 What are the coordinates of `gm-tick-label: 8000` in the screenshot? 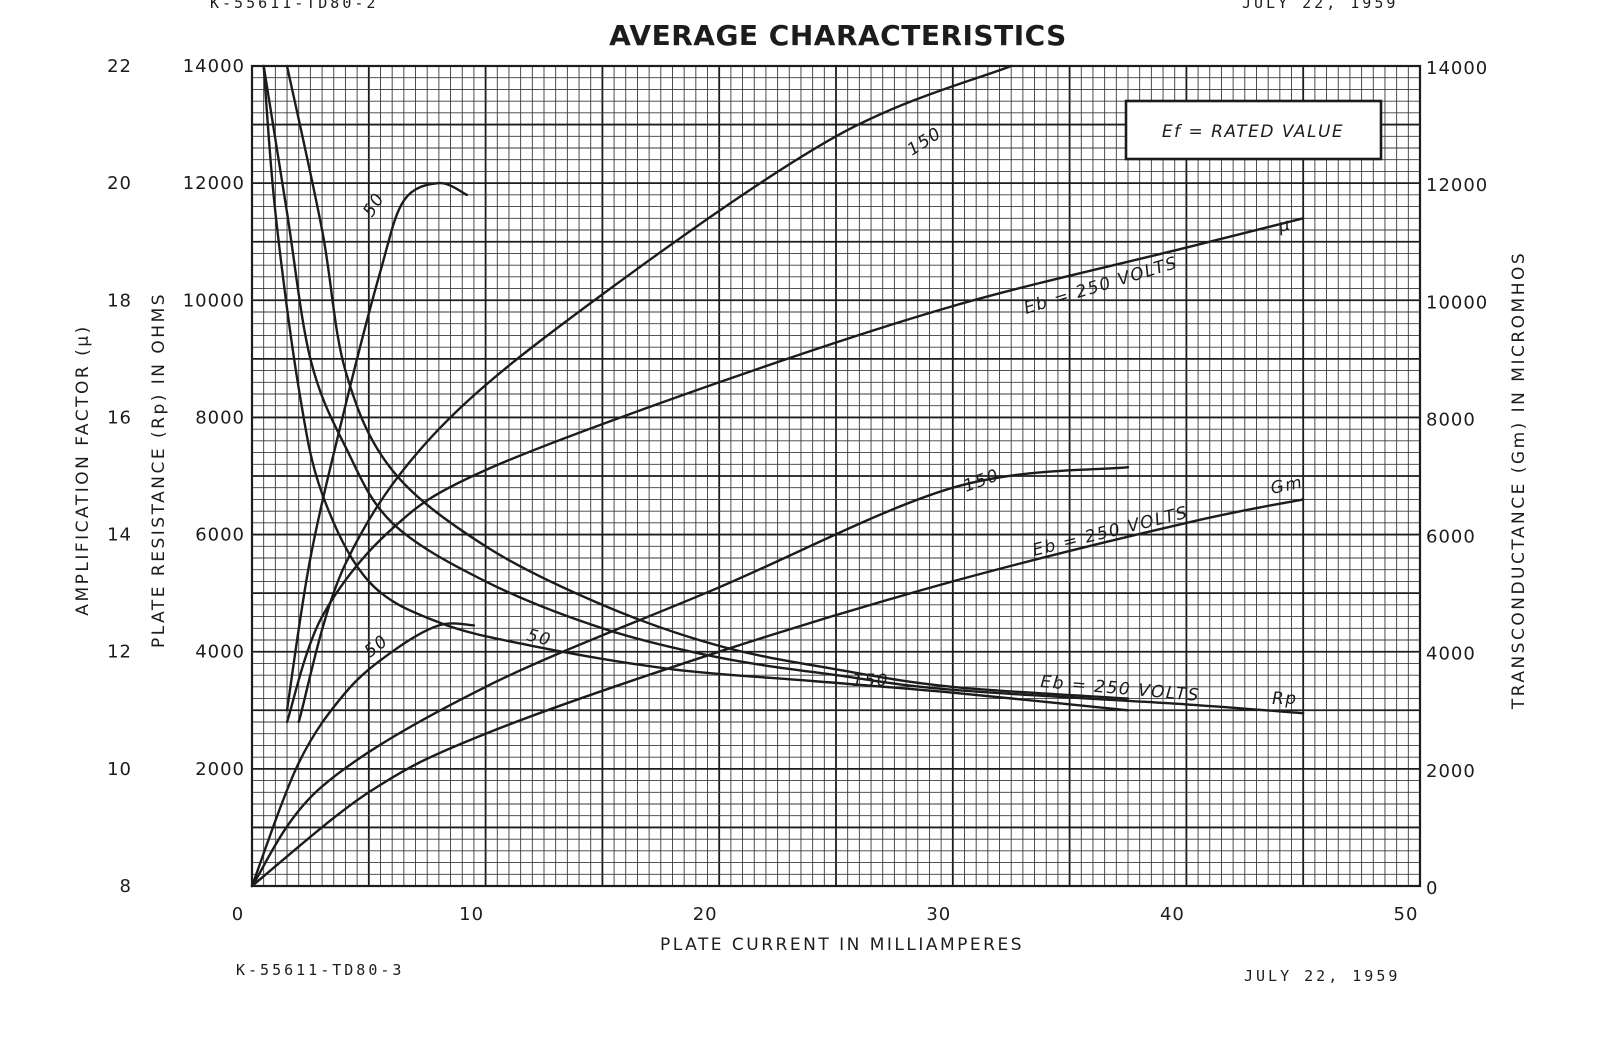 It's located at (1451, 419).